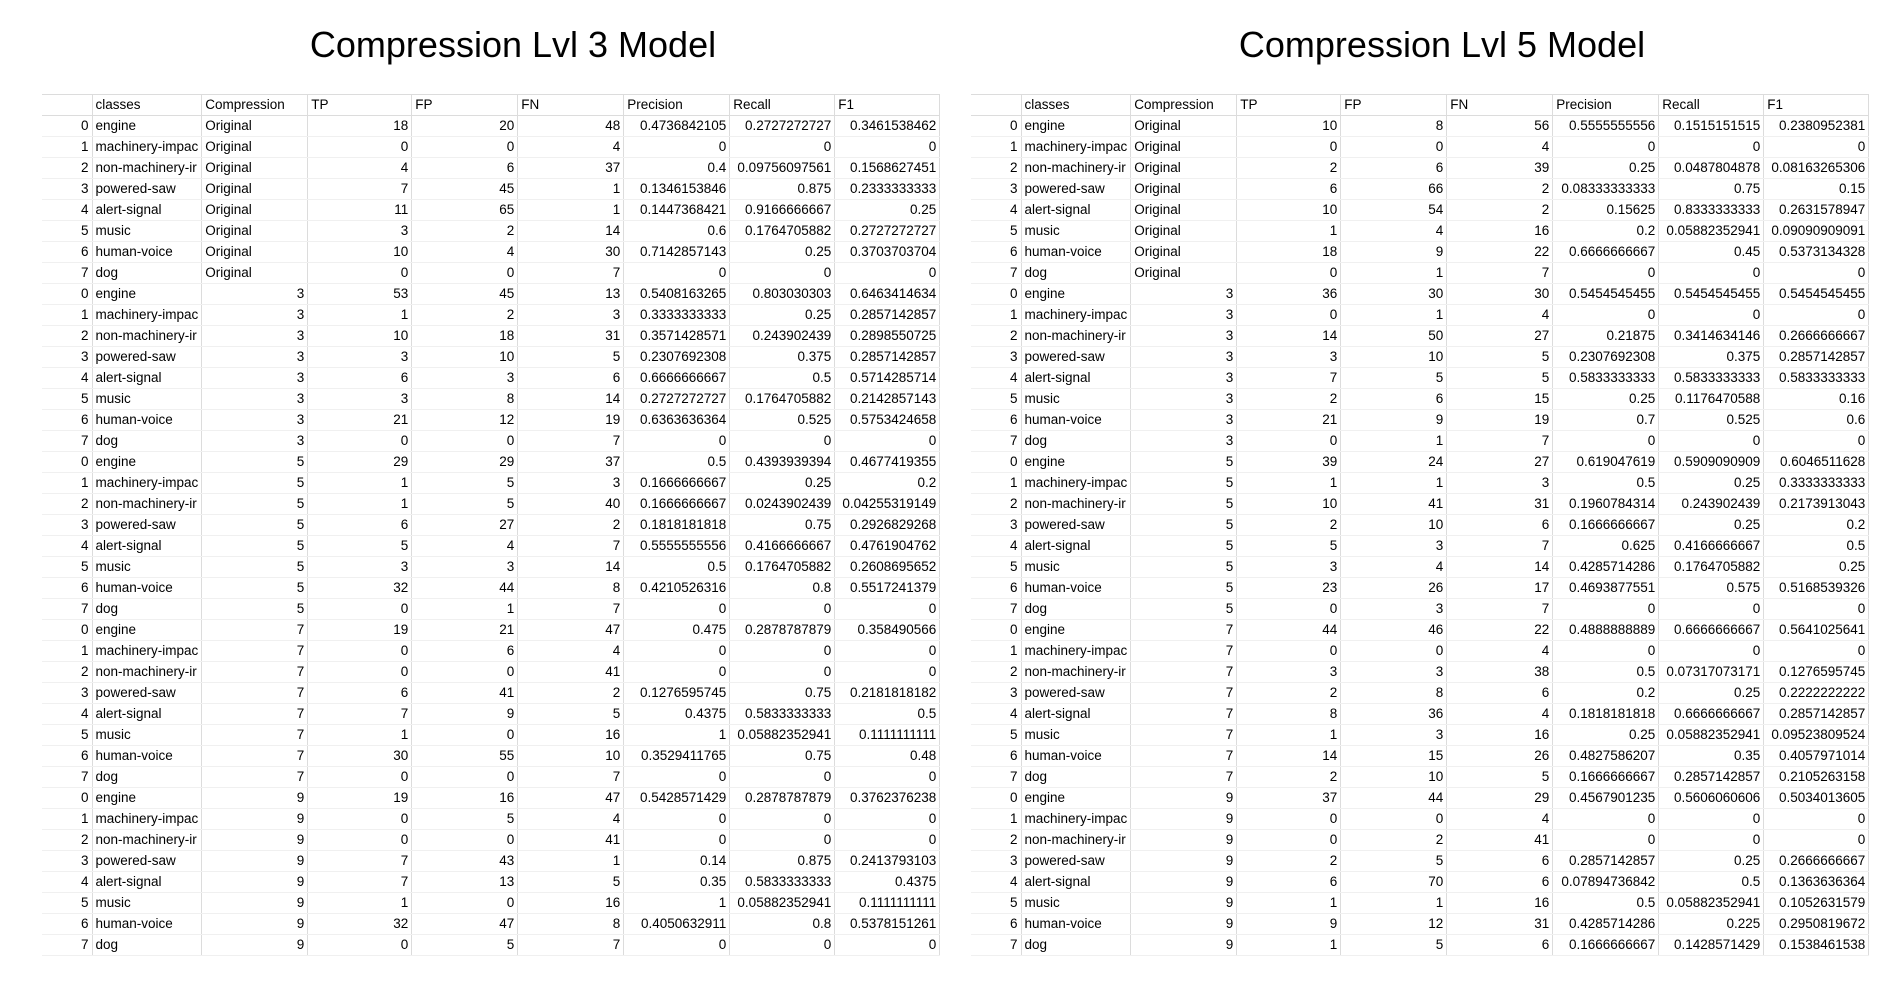 This screenshot has height=1000, width=1894. I want to click on column-header-tp: TP, so click(1289, 105).